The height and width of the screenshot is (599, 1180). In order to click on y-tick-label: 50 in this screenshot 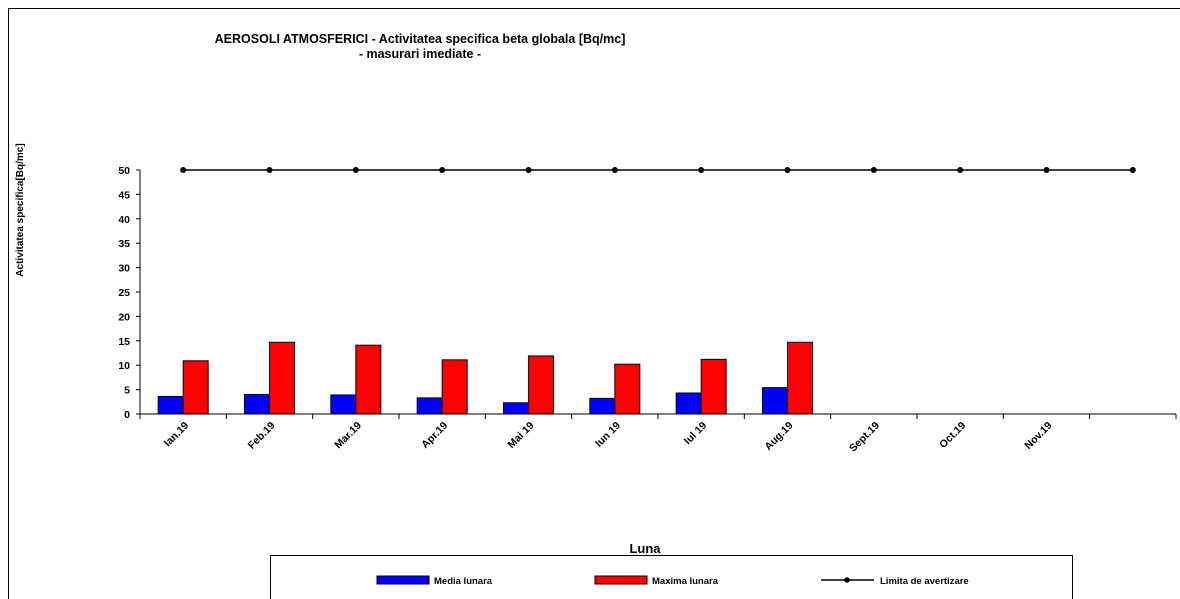, I will do `click(124, 171)`.